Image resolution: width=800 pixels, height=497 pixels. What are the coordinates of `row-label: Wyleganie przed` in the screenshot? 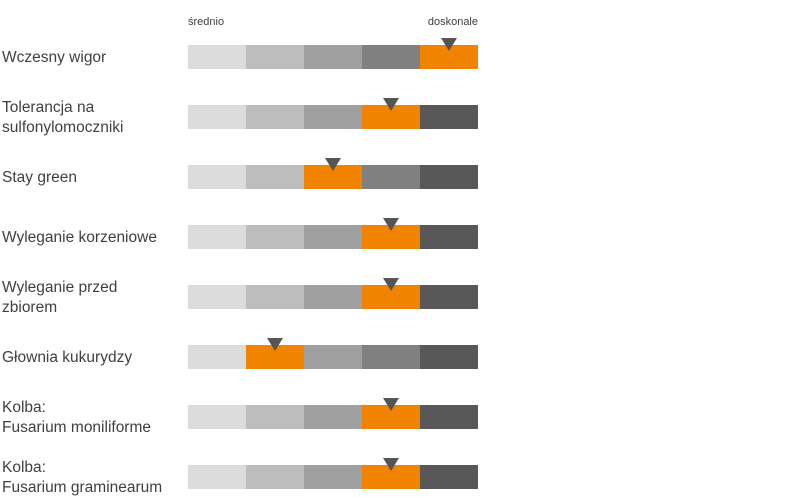 It's located at (59, 287).